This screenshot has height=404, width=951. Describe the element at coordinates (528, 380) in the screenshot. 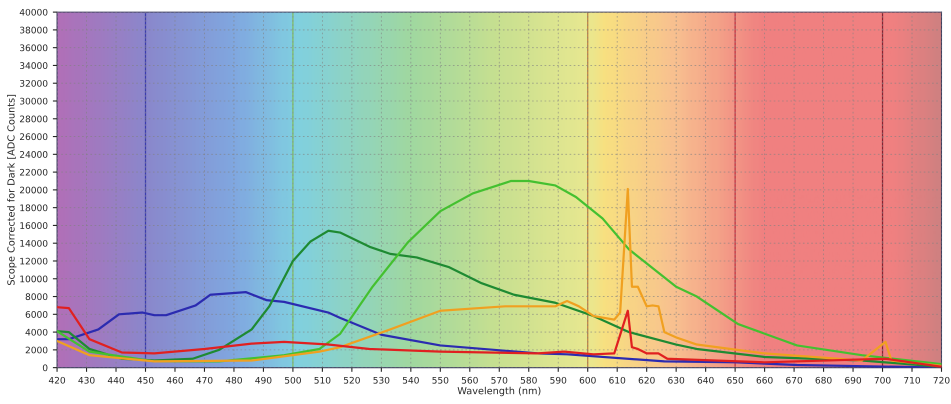

I see `x-tick-label: 580` at that location.